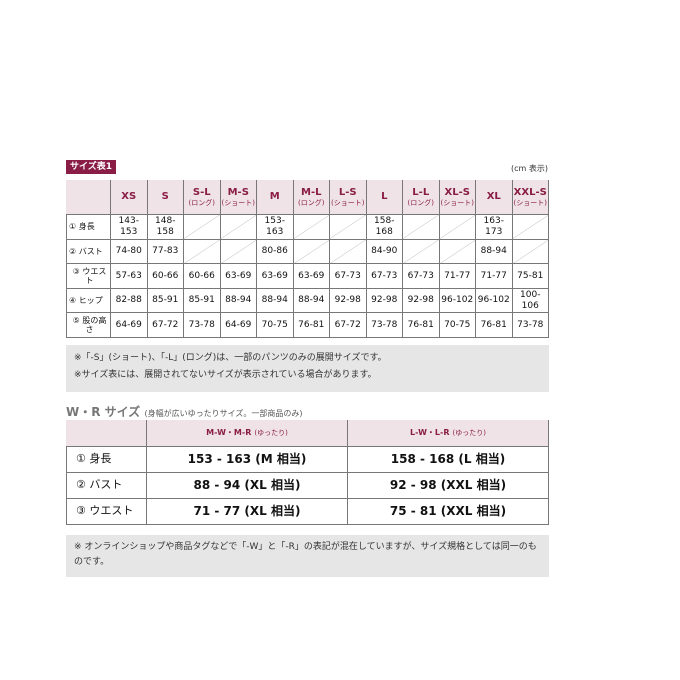 The width and height of the screenshot is (680, 680). I want to click on wr-title-text: W・R サイズ, so click(103, 412).